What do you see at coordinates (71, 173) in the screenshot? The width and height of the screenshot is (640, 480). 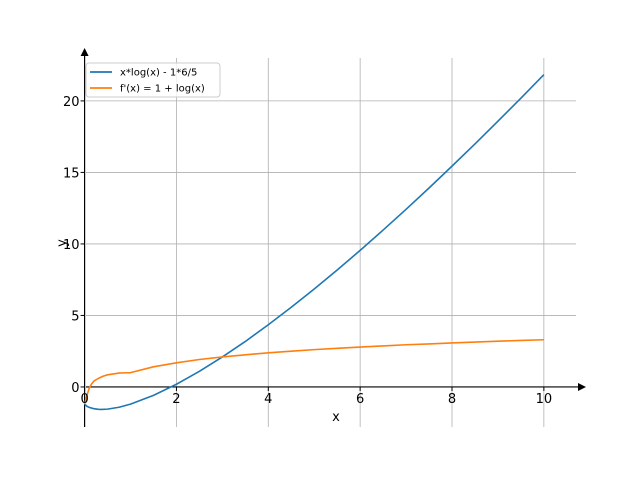 I see `y-tick-label-15: 15` at bounding box center [71, 173].